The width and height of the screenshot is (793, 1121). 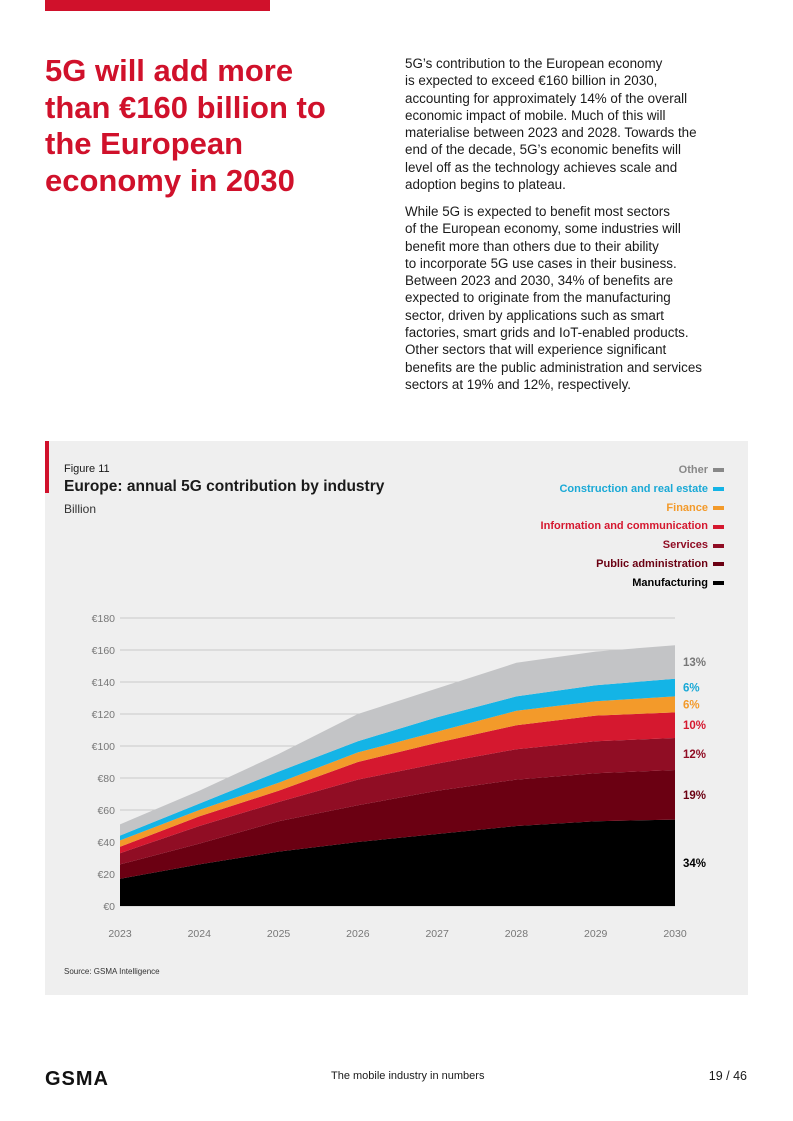 I want to click on x-tick-label: 2027, so click(x=437, y=934).